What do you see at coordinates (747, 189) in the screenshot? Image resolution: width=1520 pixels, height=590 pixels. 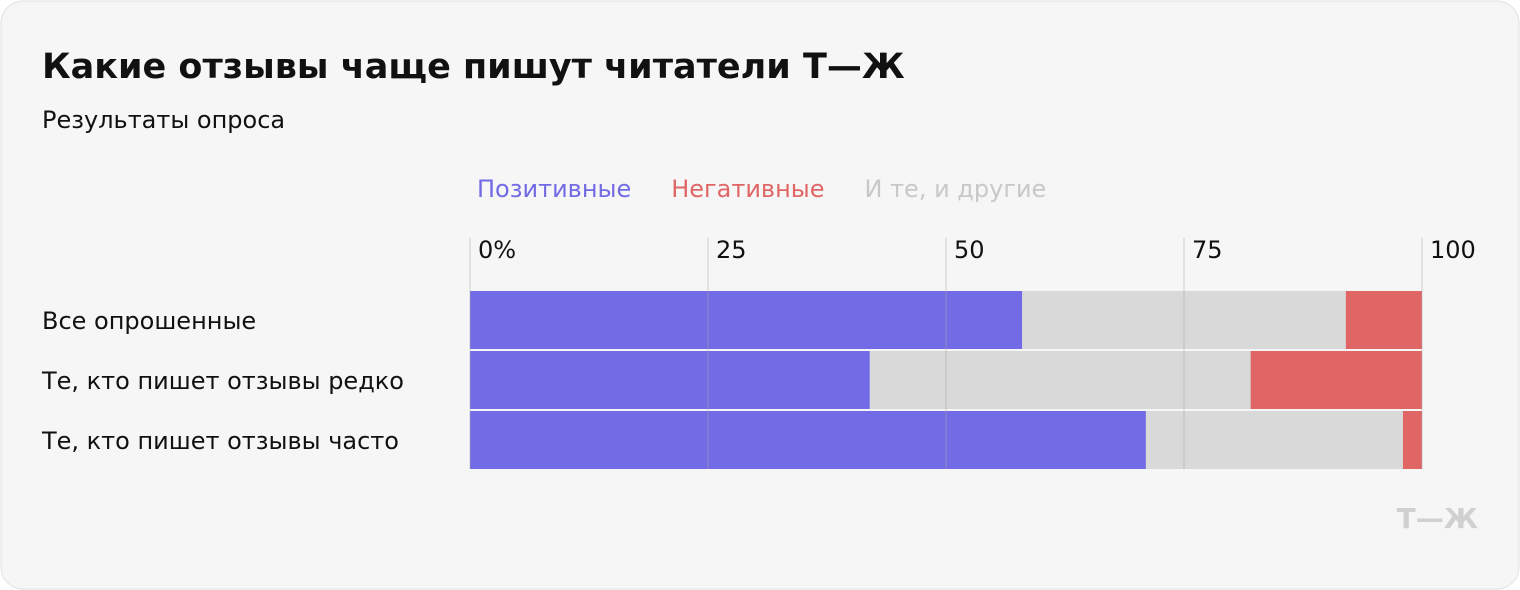 I see `legend-entry: Негативные` at bounding box center [747, 189].